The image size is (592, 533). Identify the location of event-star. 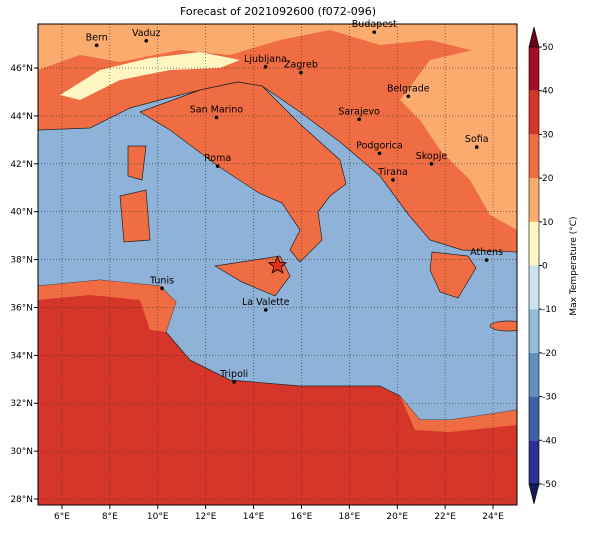
(277, 264).